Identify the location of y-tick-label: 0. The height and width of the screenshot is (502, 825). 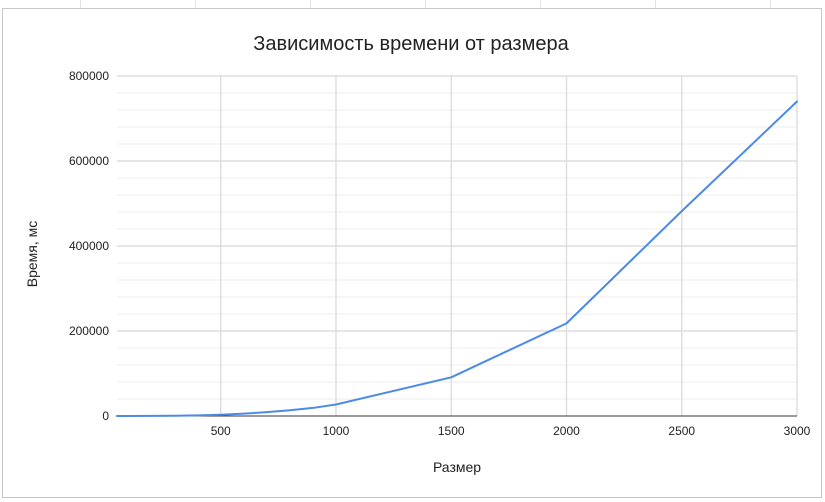
(105, 416).